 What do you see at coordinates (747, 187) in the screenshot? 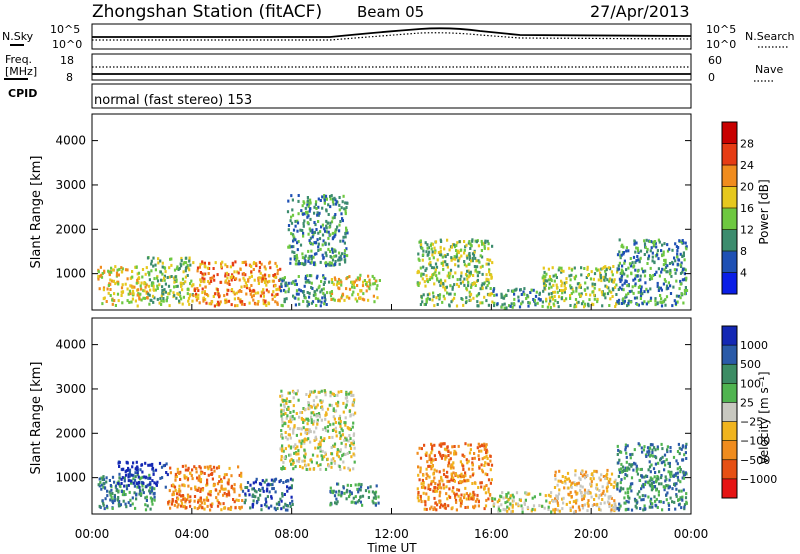
I see `power-colorbar-tick-label: 20` at bounding box center [747, 187].